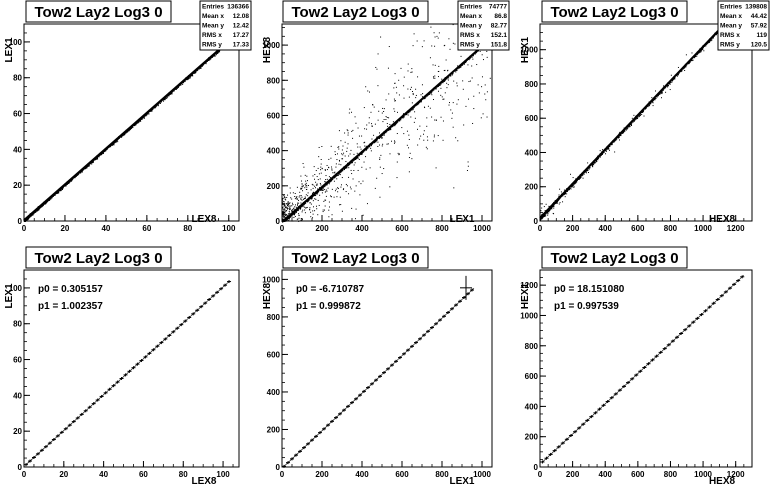  What do you see at coordinates (146, 228) in the screenshot?
I see `x-tick-label: 60` at bounding box center [146, 228].